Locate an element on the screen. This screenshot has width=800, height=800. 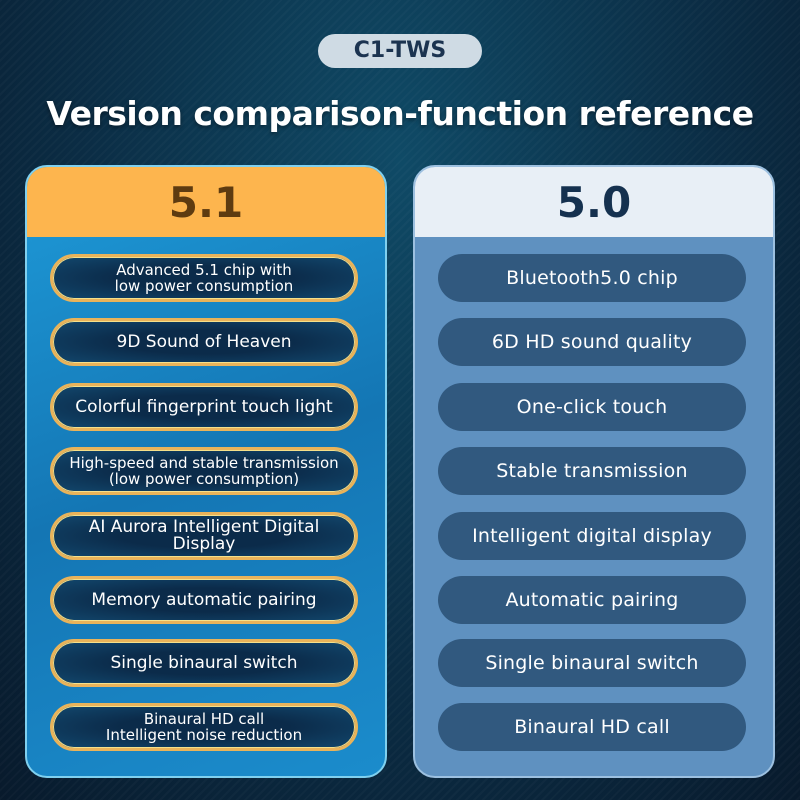
feature-item: Bluetooth5.0 chip is located at coordinates (592, 278).